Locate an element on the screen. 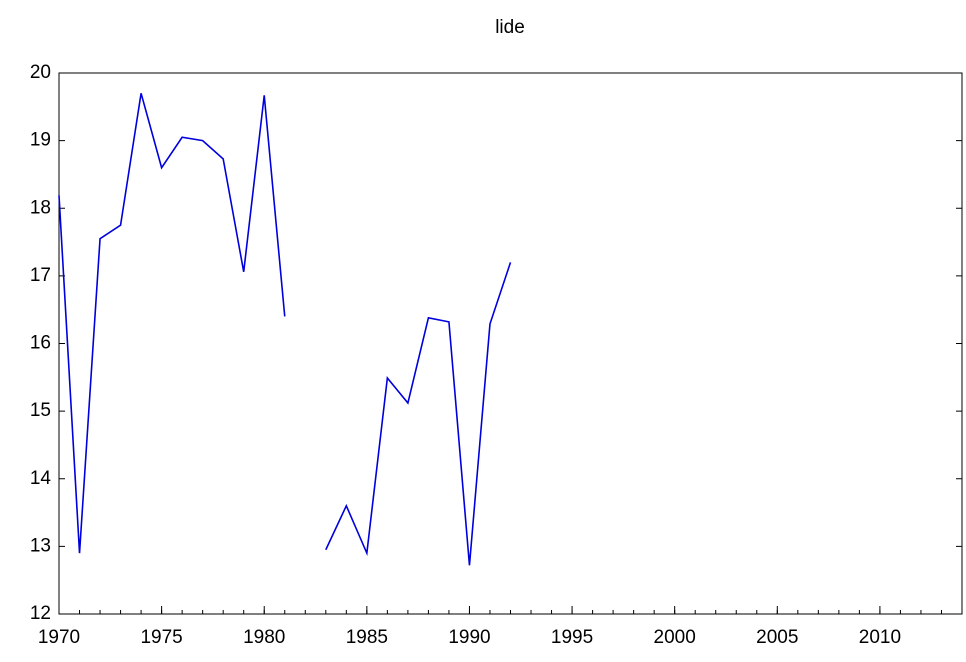 The image size is (966, 662). y-tick-label: 15 is located at coordinates (40, 410).